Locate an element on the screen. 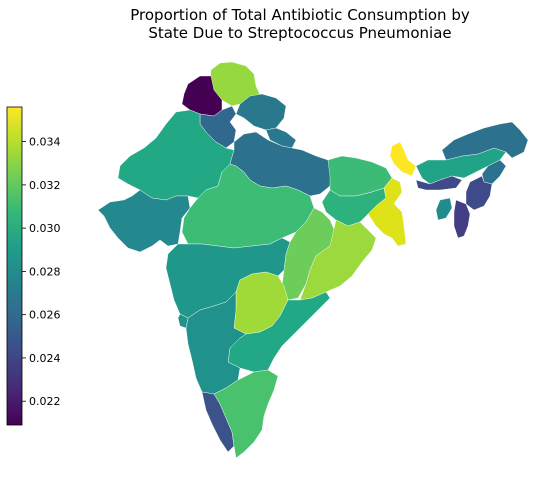 This screenshot has width=557, height=484. region-mizoram is located at coordinates (462, 219).